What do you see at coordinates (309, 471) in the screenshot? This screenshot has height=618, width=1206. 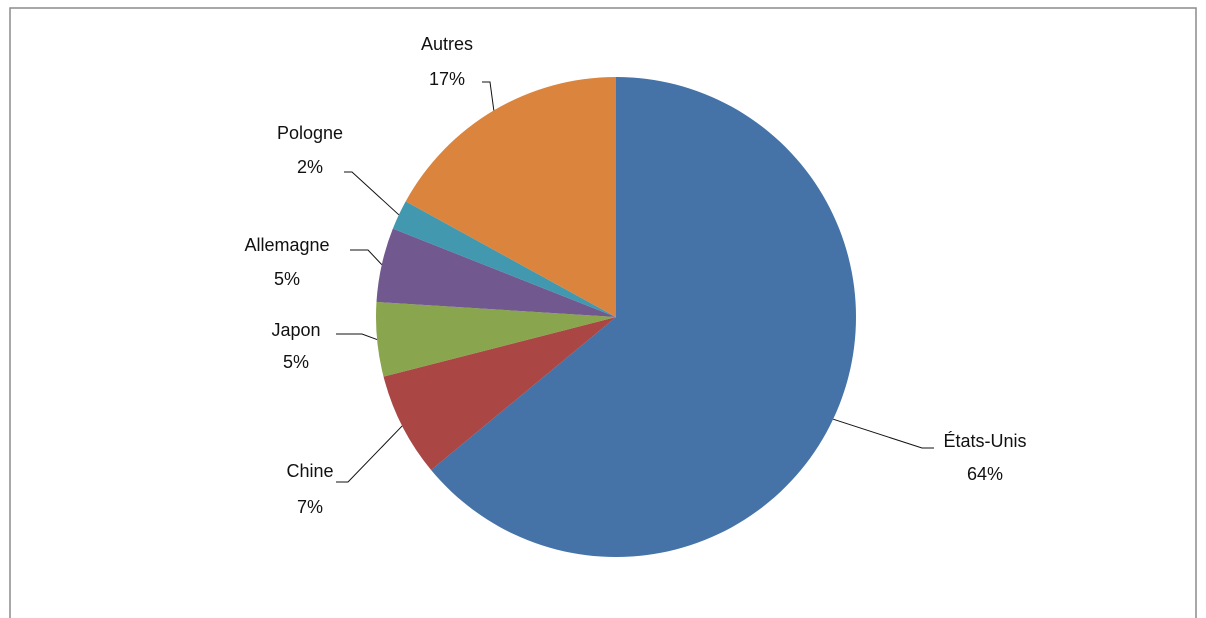 I see `category-label: Chine` at bounding box center [309, 471].